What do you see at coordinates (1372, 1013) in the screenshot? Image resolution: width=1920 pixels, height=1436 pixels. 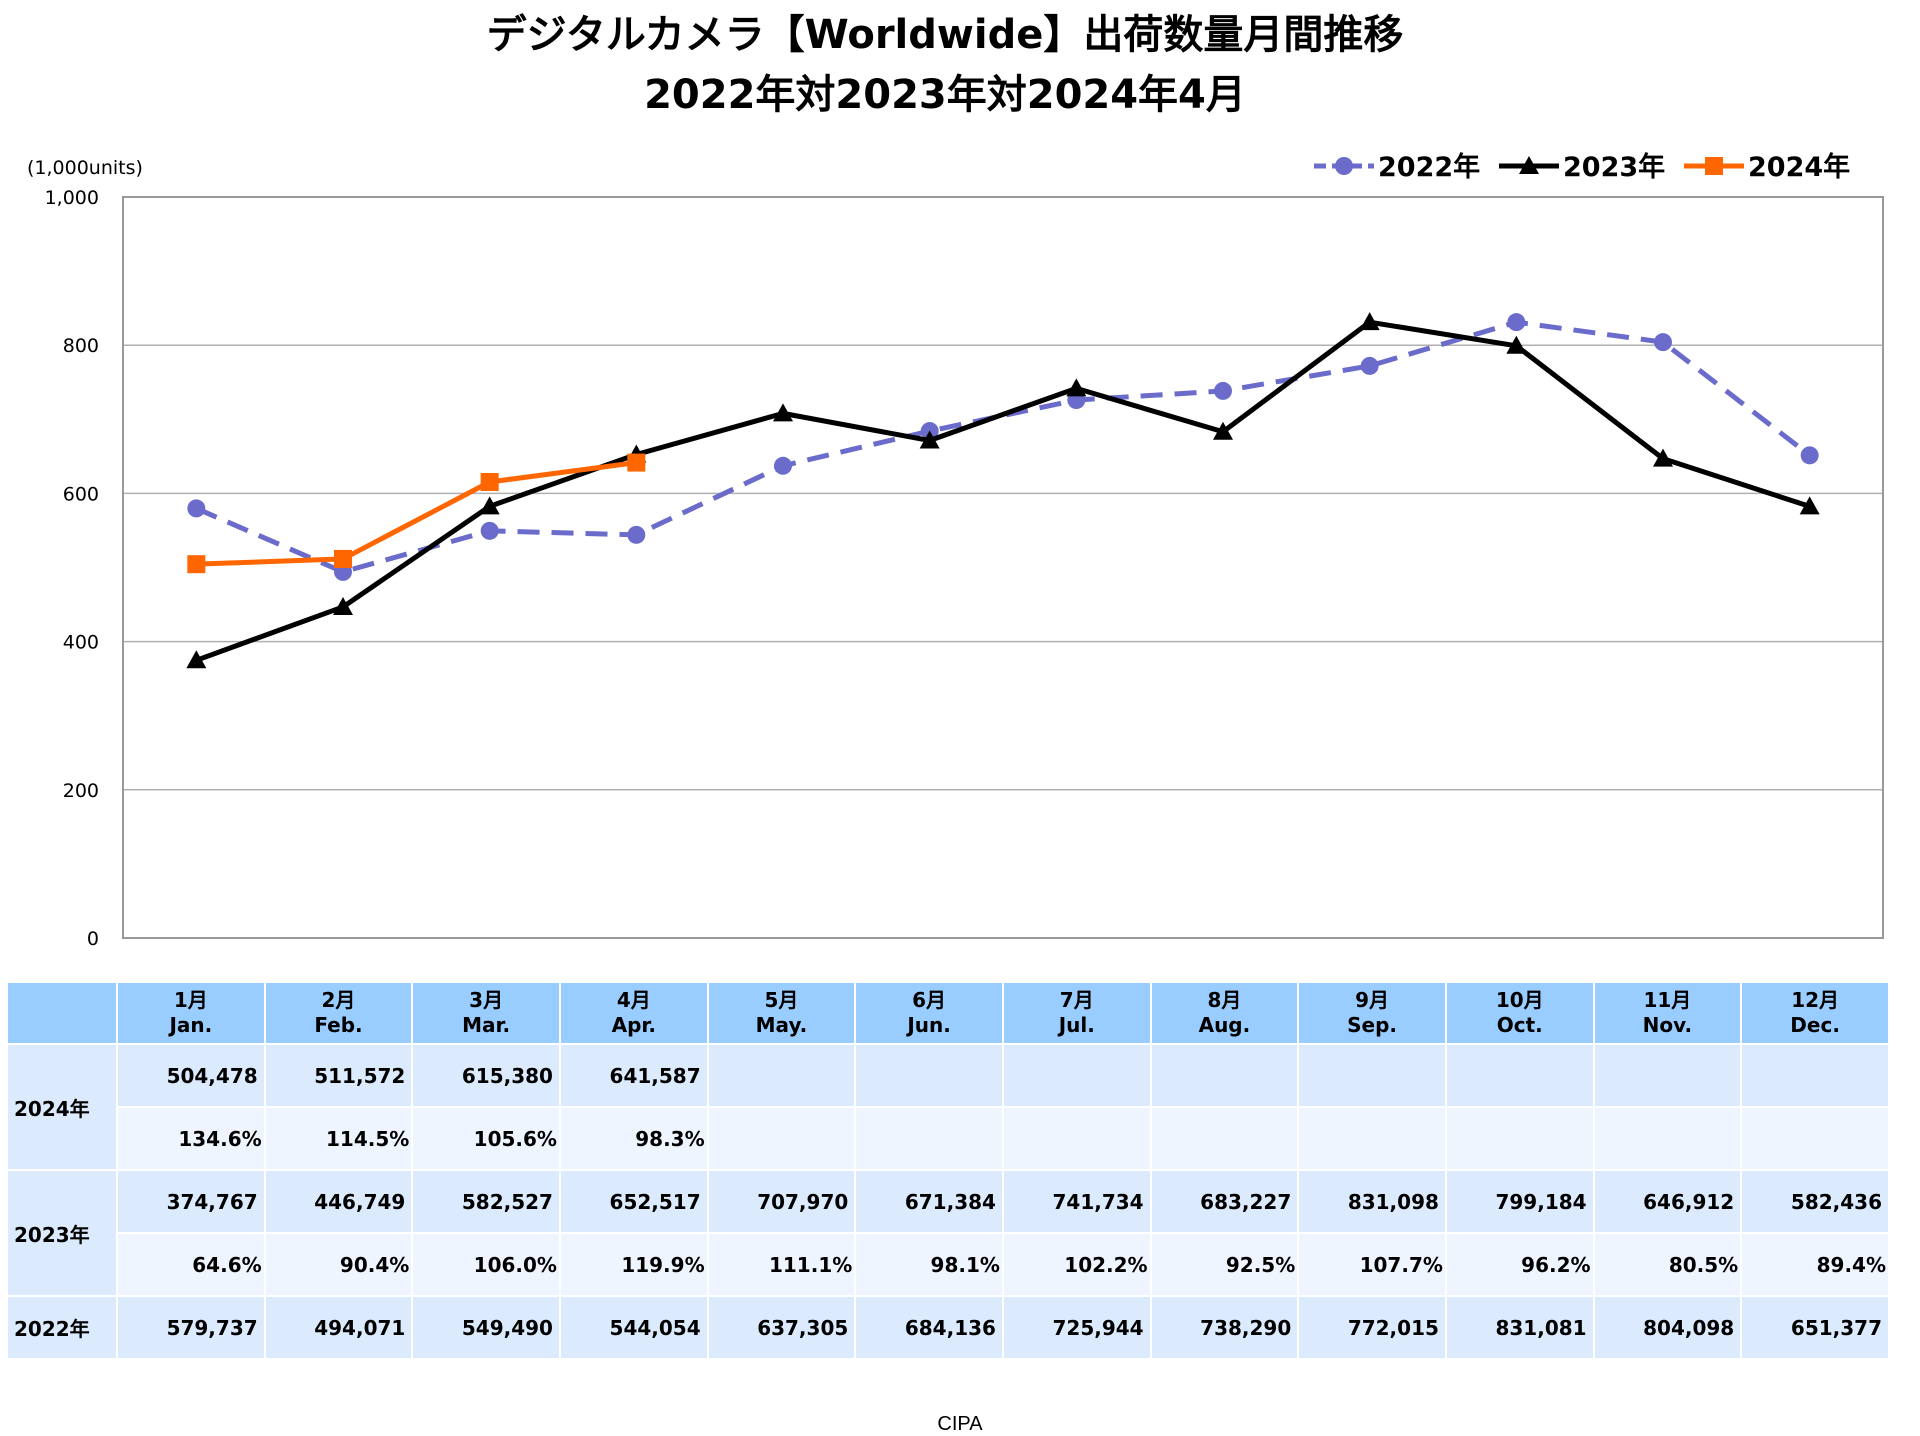 I see `month-header: 9月 Sep.` at bounding box center [1372, 1013].